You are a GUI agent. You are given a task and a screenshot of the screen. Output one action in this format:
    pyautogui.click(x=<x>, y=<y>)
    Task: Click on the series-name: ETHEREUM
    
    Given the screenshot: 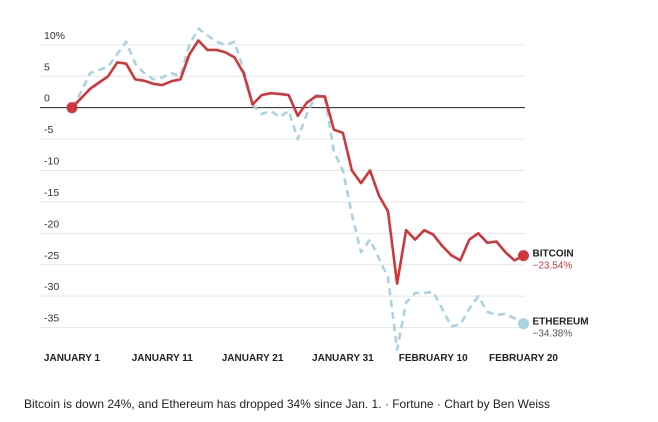 What is the action you would take?
    pyautogui.click(x=561, y=322)
    